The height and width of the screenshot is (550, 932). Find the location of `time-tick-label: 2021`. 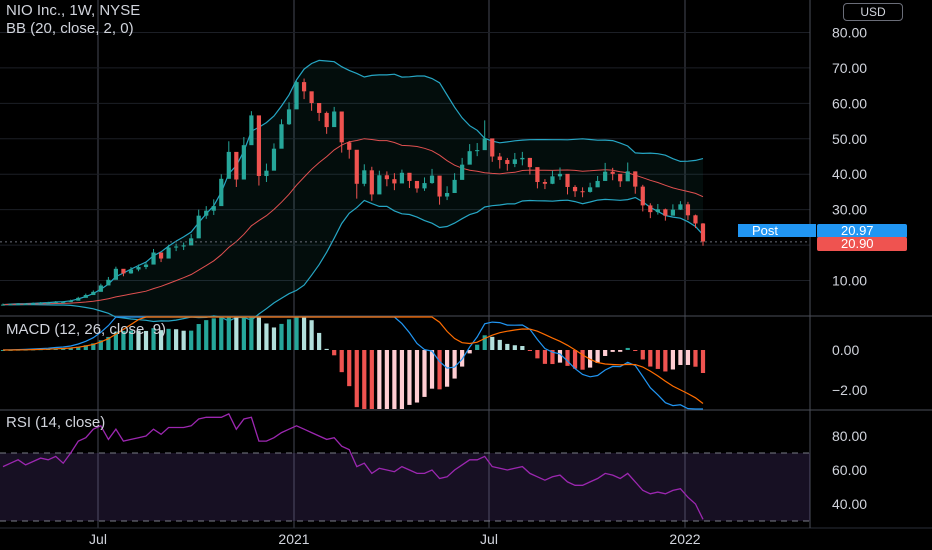

time-tick-label: 2021 is located at coordinates (293, 539).